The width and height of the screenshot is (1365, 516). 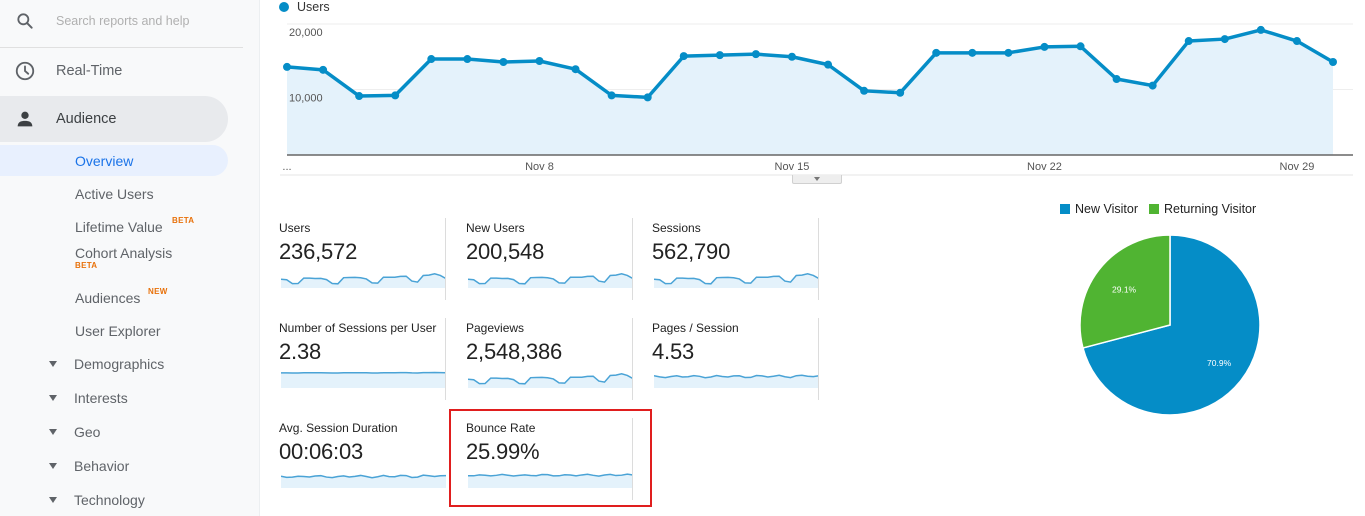 I want to click on metric-card-new-users: New Users 200,548, so click(x=540, y=255).